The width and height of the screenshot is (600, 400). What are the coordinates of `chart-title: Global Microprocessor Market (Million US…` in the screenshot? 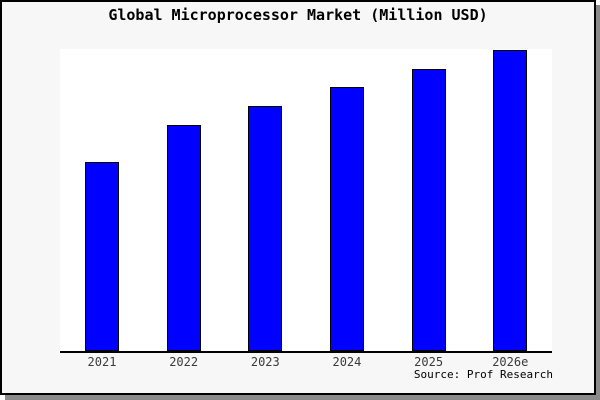 It's located at (298, 15).